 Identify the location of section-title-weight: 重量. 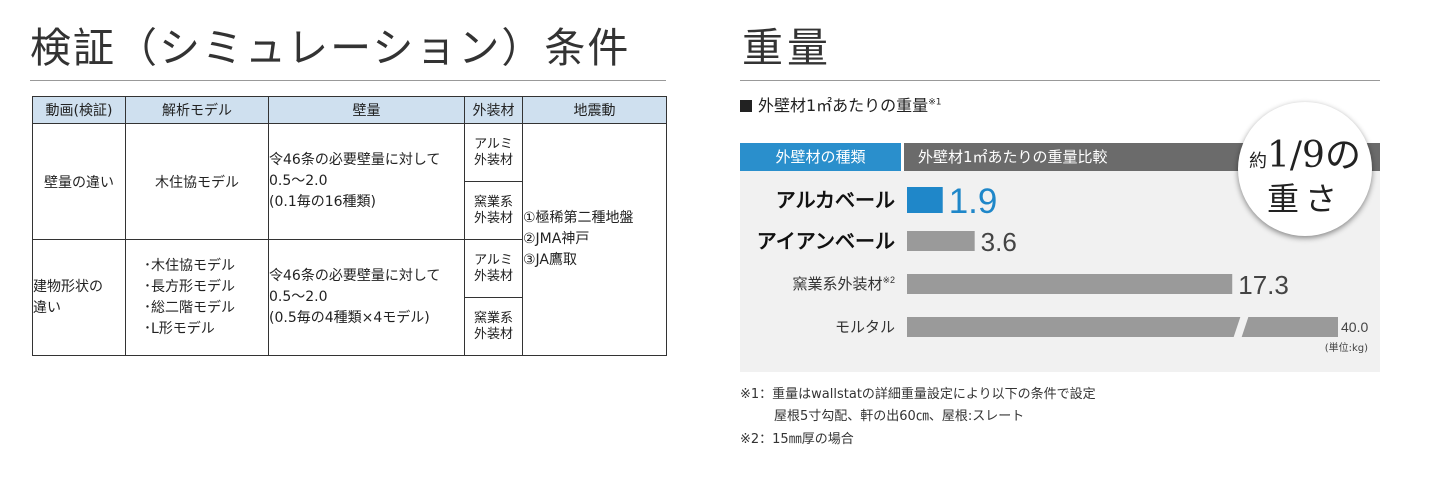
(787, 48).